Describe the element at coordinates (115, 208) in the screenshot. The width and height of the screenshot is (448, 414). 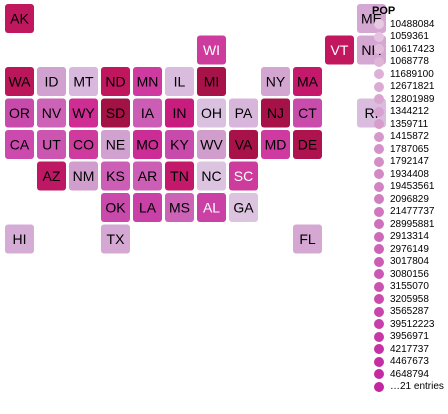
I see `state-tile-label: OK` at that location.